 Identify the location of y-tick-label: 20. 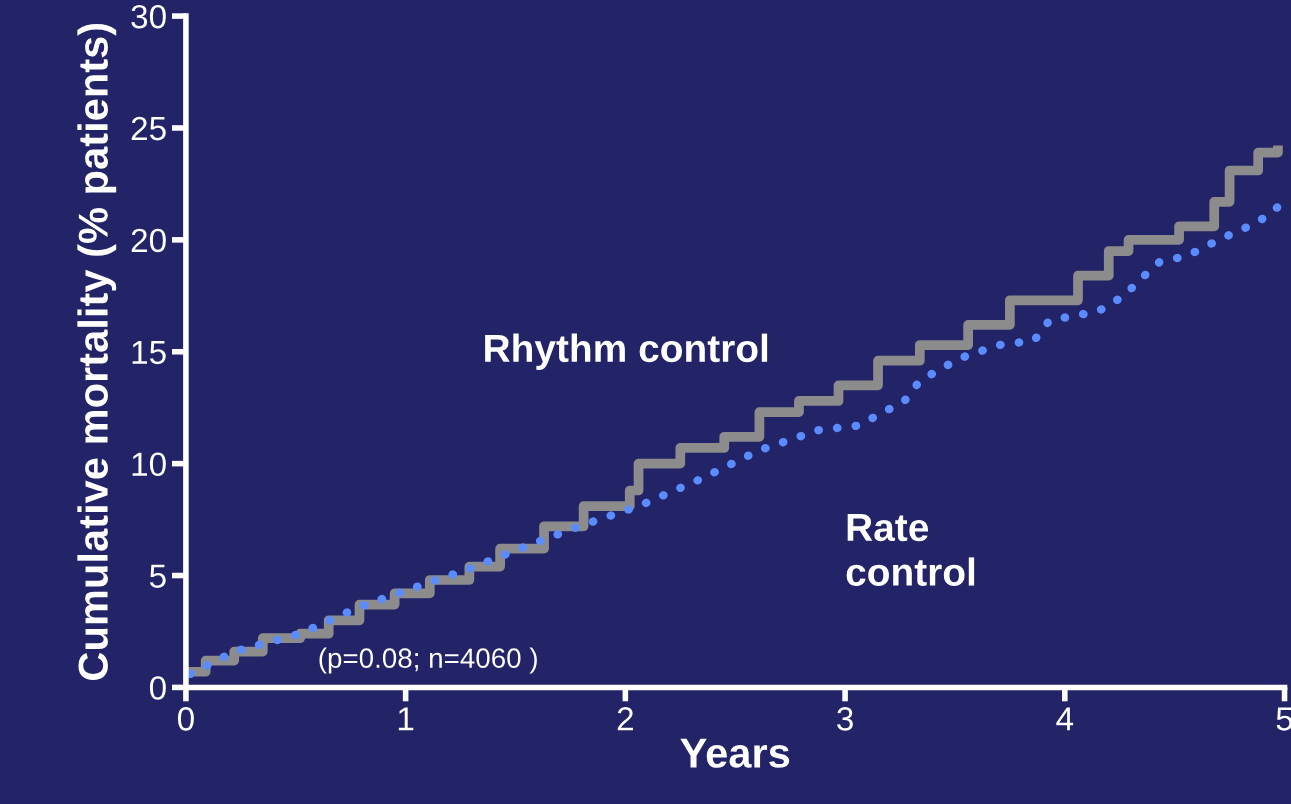
(148, 240).